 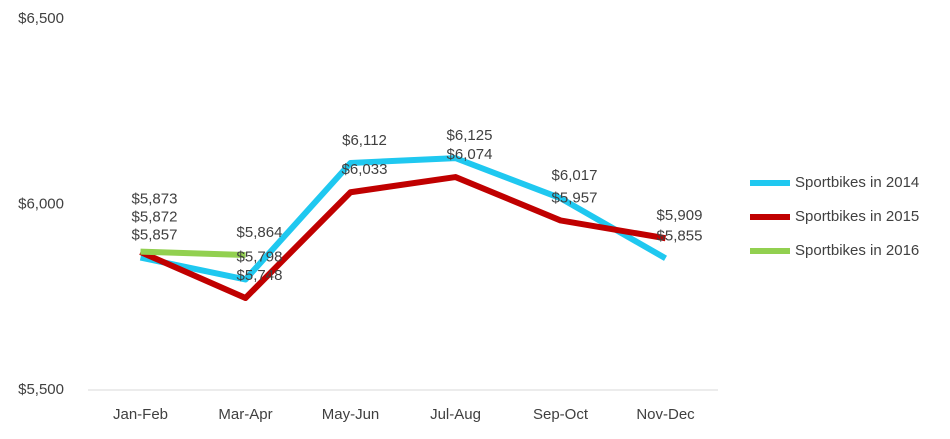 I want to click on data-label: $6,033, so click(x=365, y=169).